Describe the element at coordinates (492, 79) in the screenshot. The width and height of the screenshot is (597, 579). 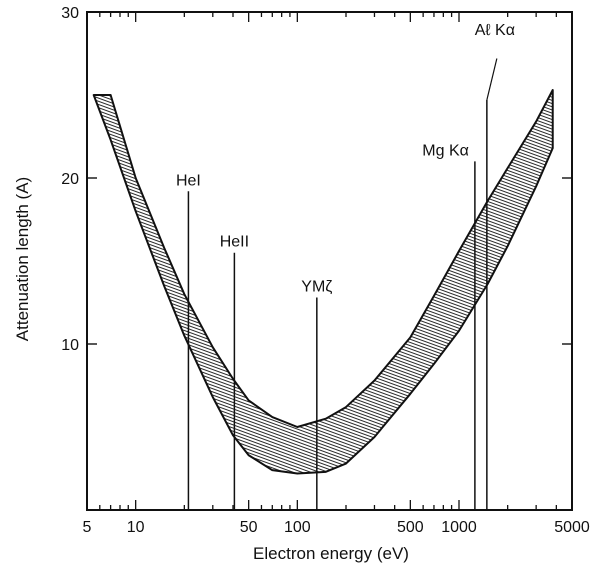
I see `annotation-pointer` at that location.